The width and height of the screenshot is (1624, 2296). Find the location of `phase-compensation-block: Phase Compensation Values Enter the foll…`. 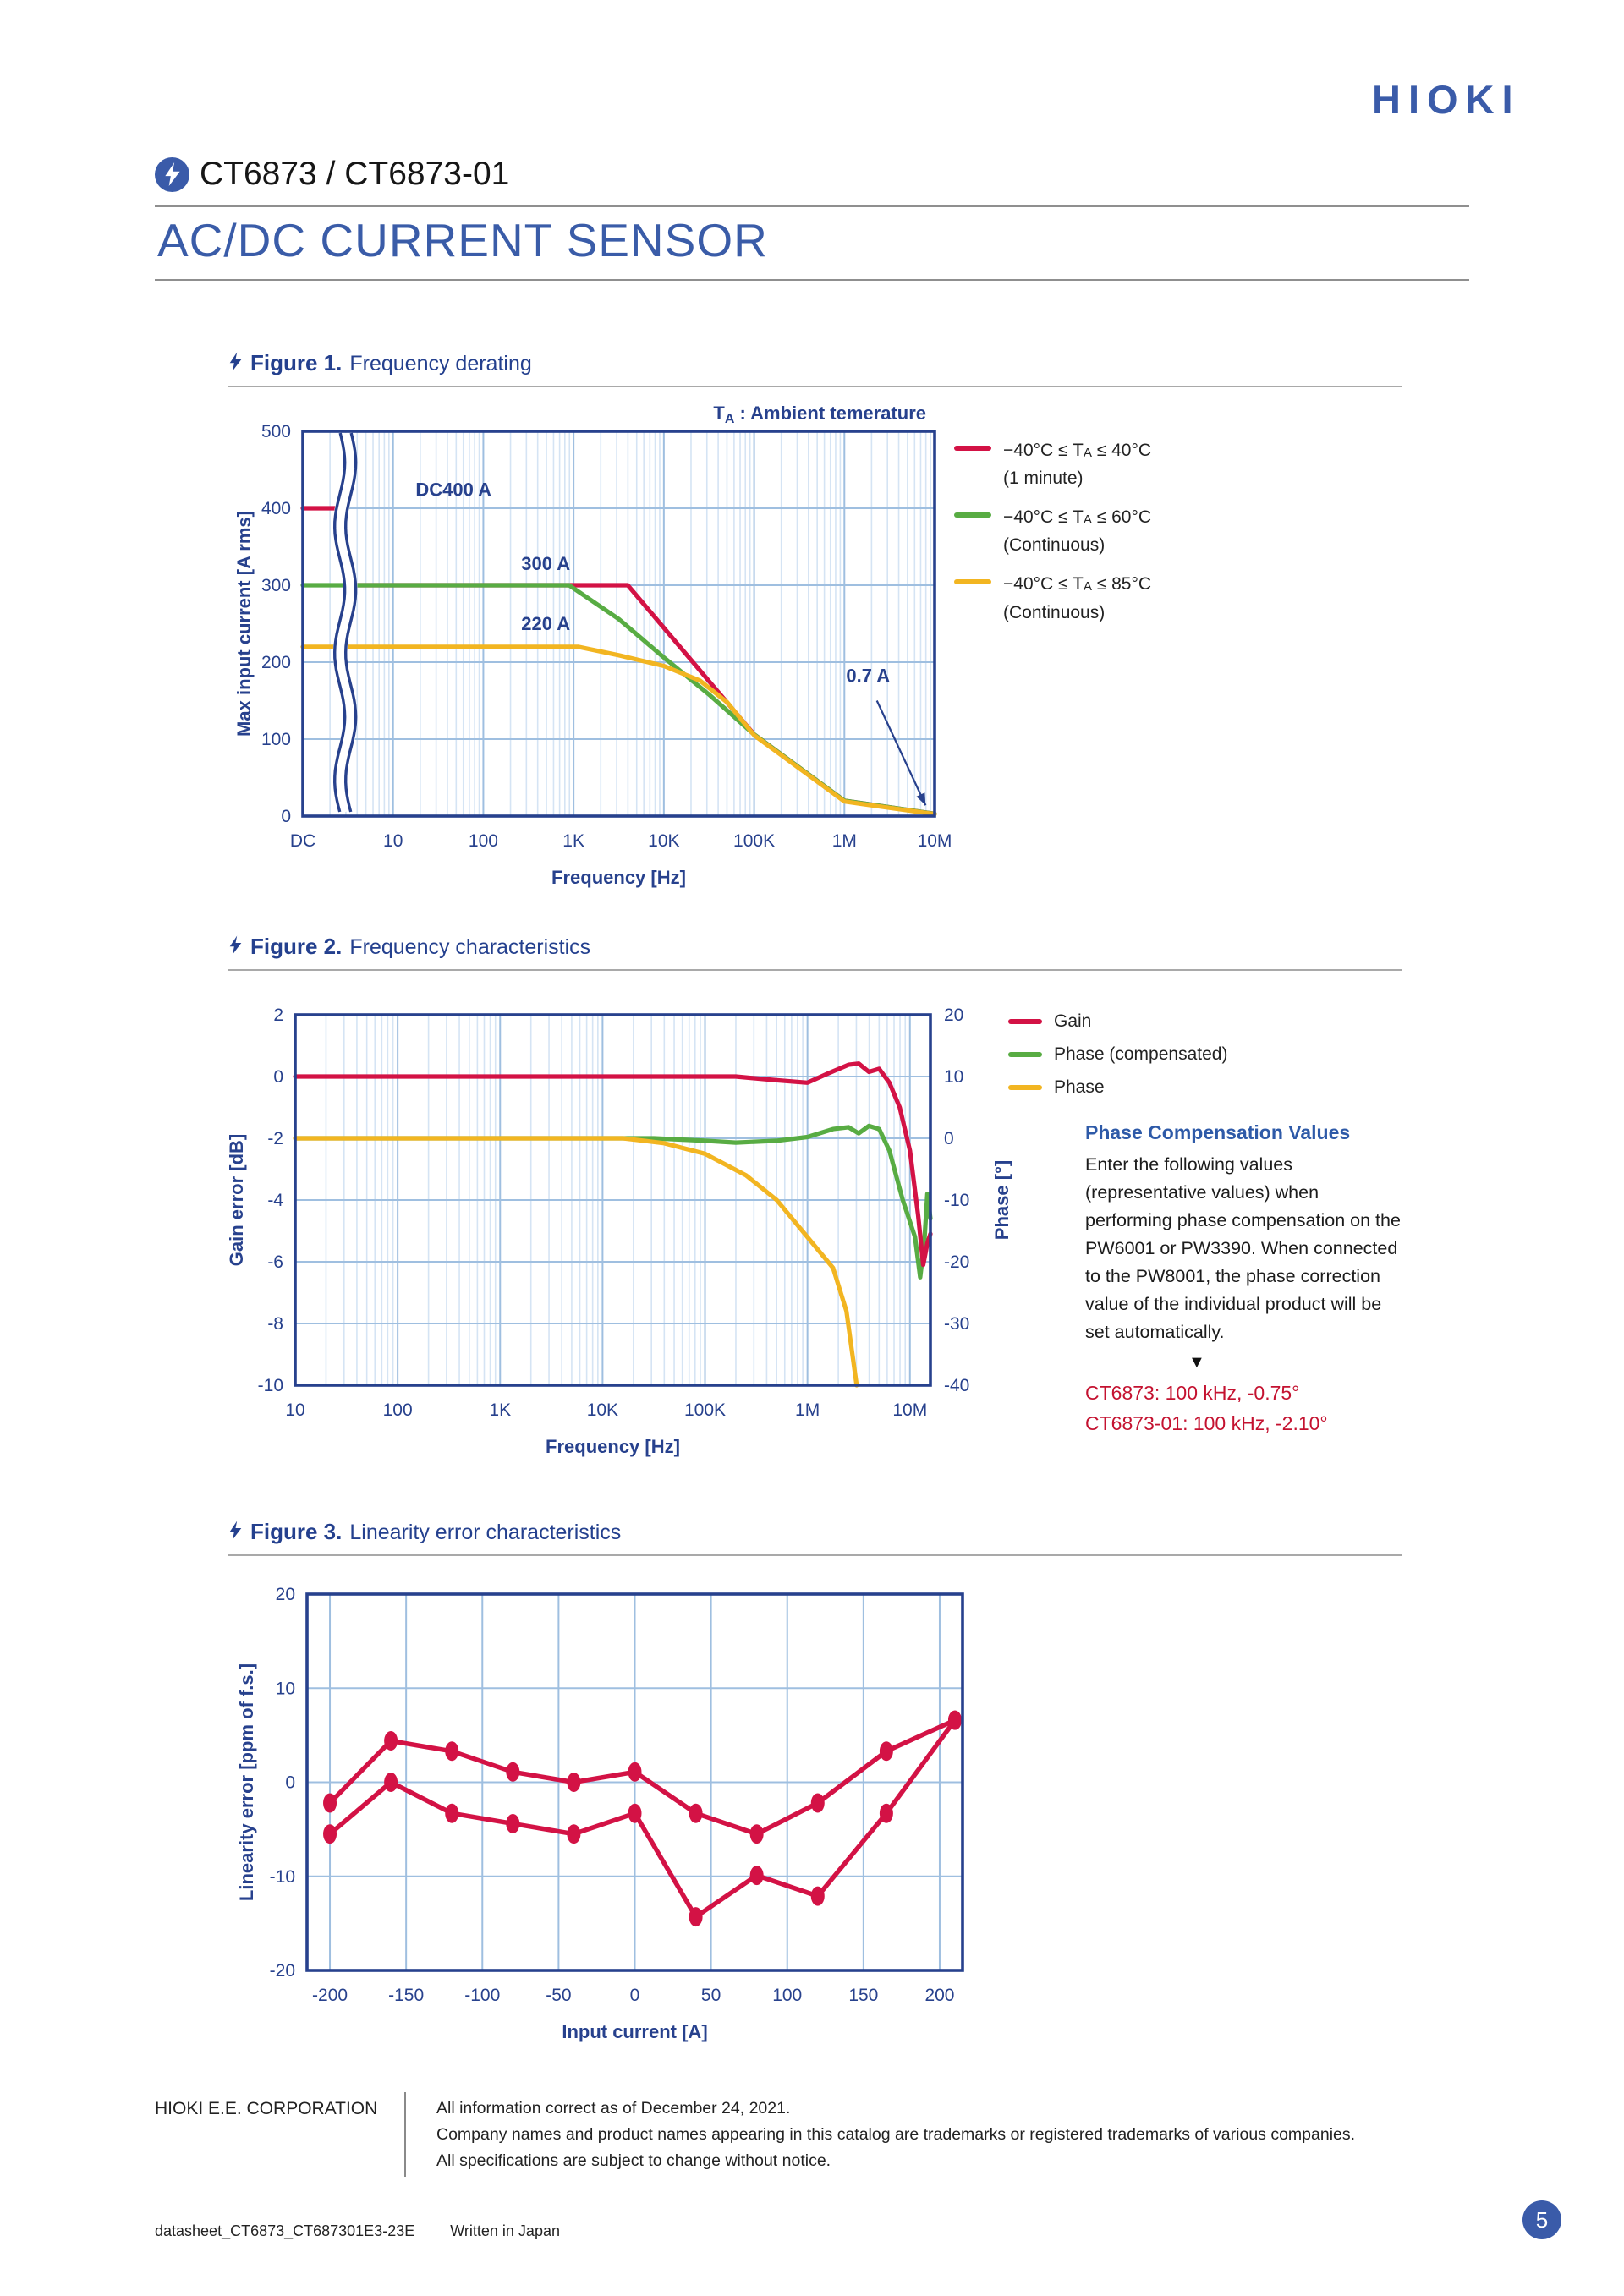

phase-compensation-block: Phase Compensation Values Enter the foll… is located at coordinates (1245, 1279).